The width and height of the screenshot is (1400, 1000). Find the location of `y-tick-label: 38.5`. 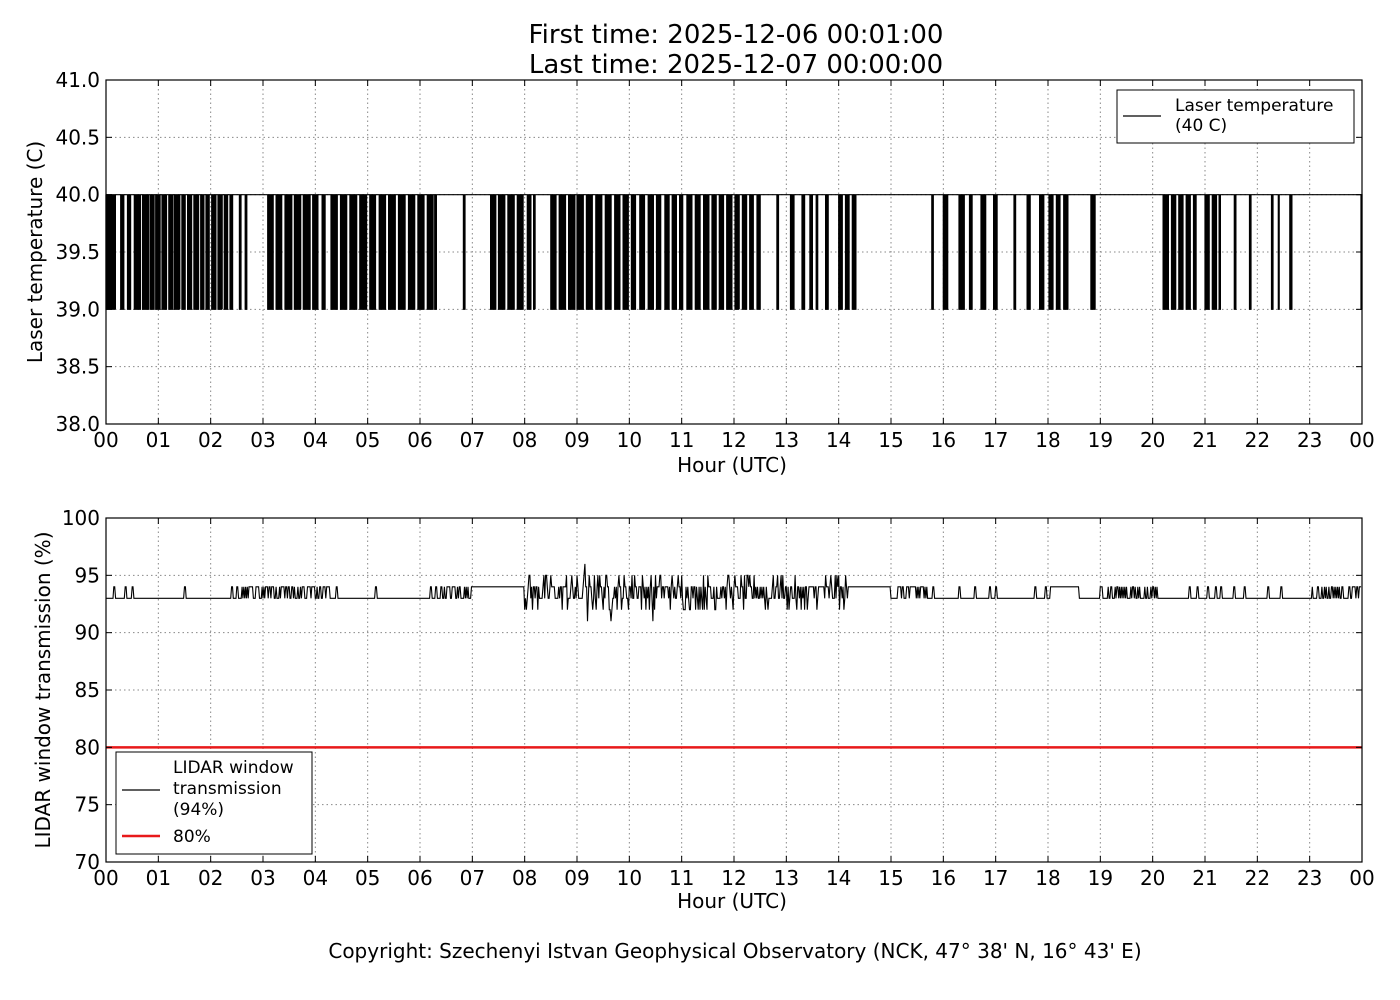

y-tick-label: 38.5 is located at coordinates (77, 367).